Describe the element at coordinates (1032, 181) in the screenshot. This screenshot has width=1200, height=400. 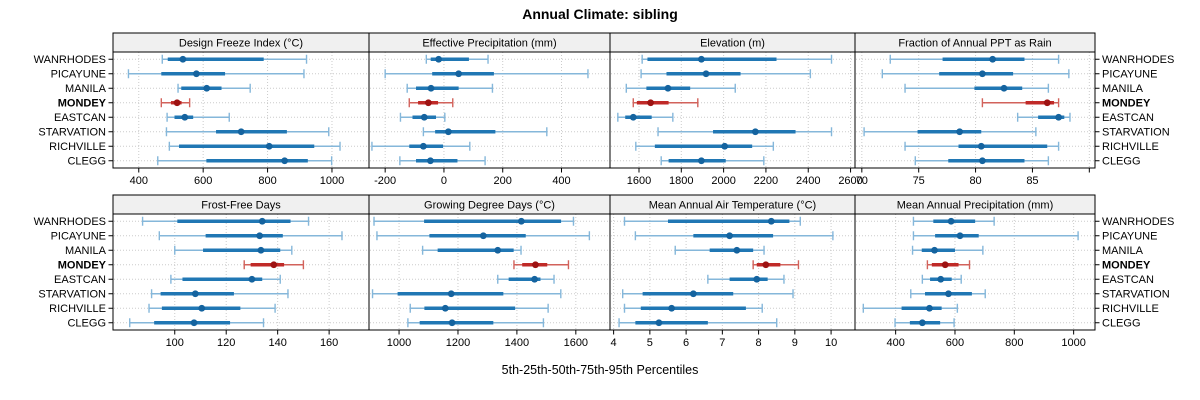
I see `x-tick-label: 85` at that location.